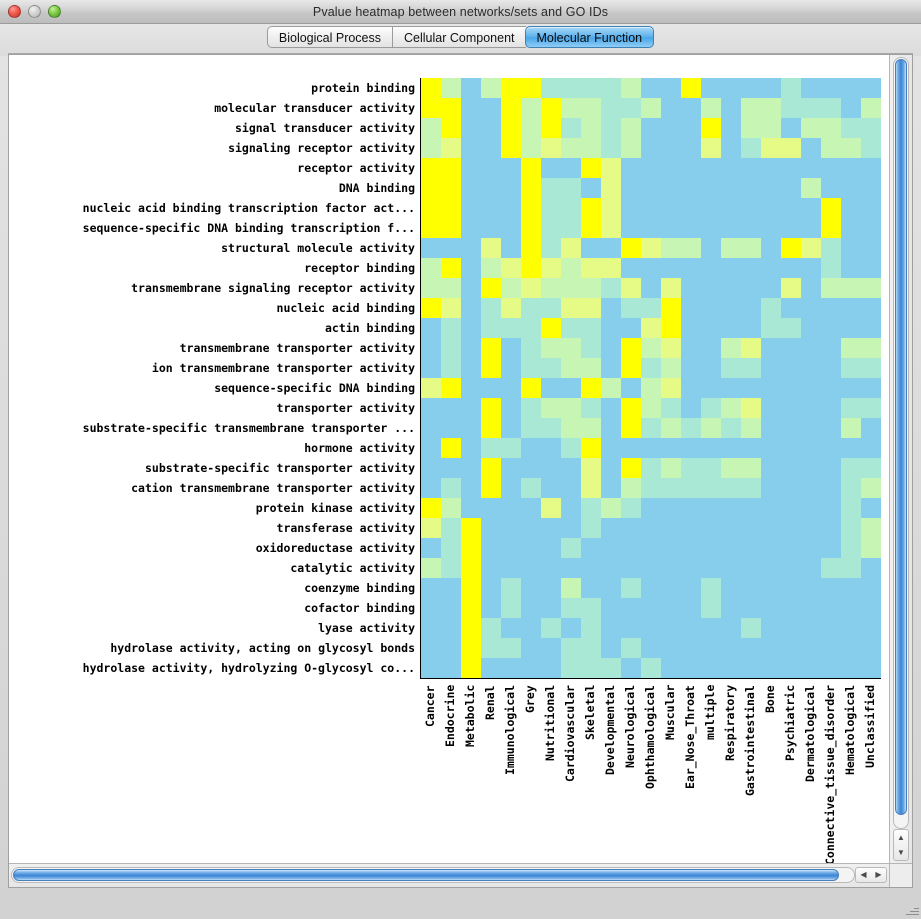  Describe the element at coordinates (589, 37) in the screenshot. I see `tab-molecular-function: Molecular Function` at that location.